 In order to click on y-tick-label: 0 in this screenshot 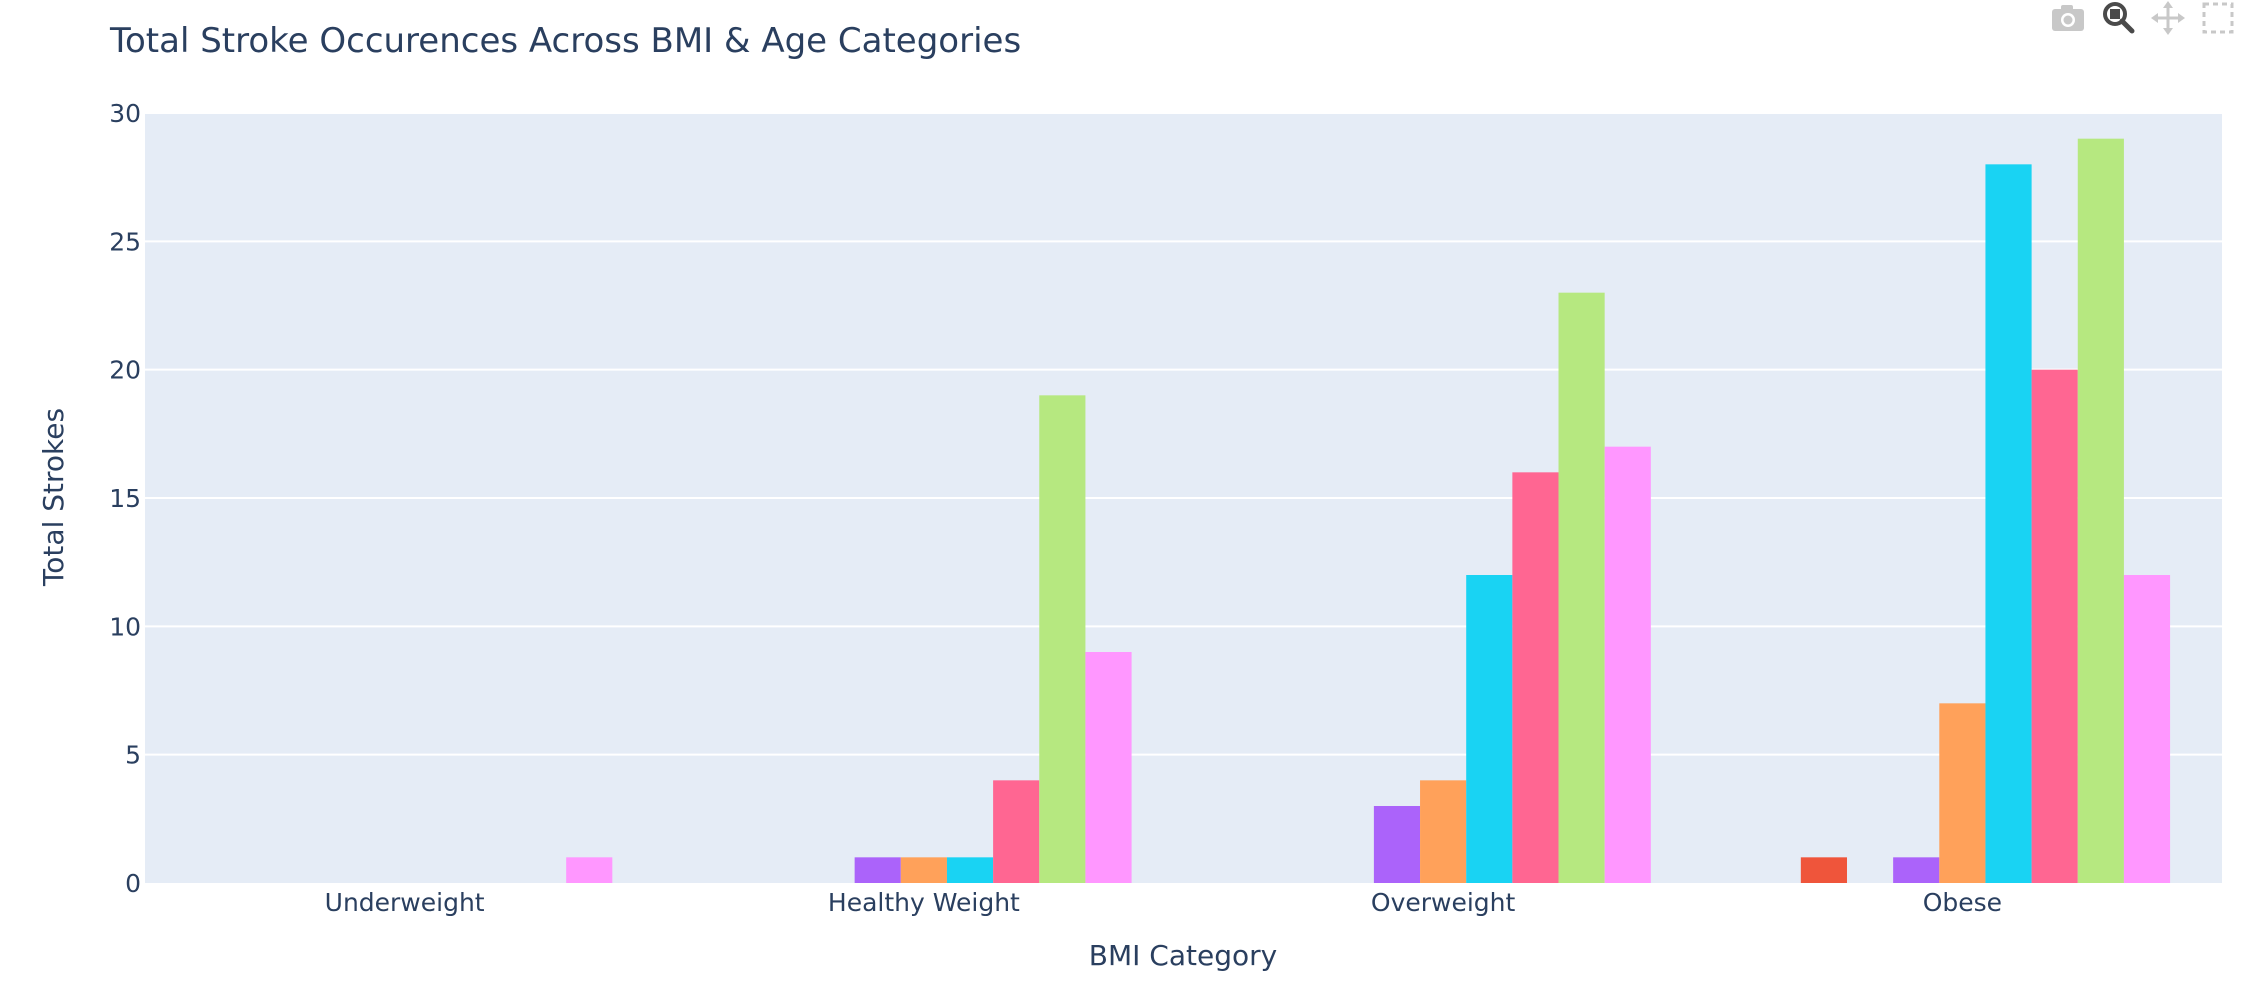, I will do `click(133, 883)`.